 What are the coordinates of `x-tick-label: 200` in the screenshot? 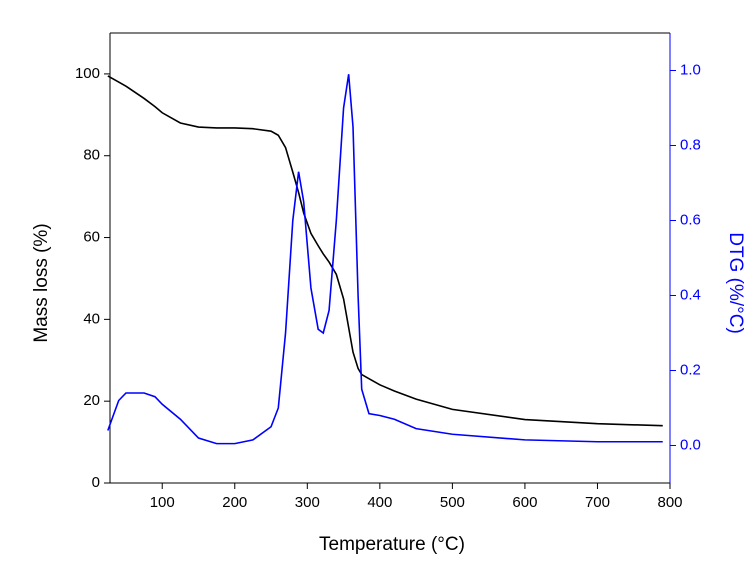 It's located at (234, 502).